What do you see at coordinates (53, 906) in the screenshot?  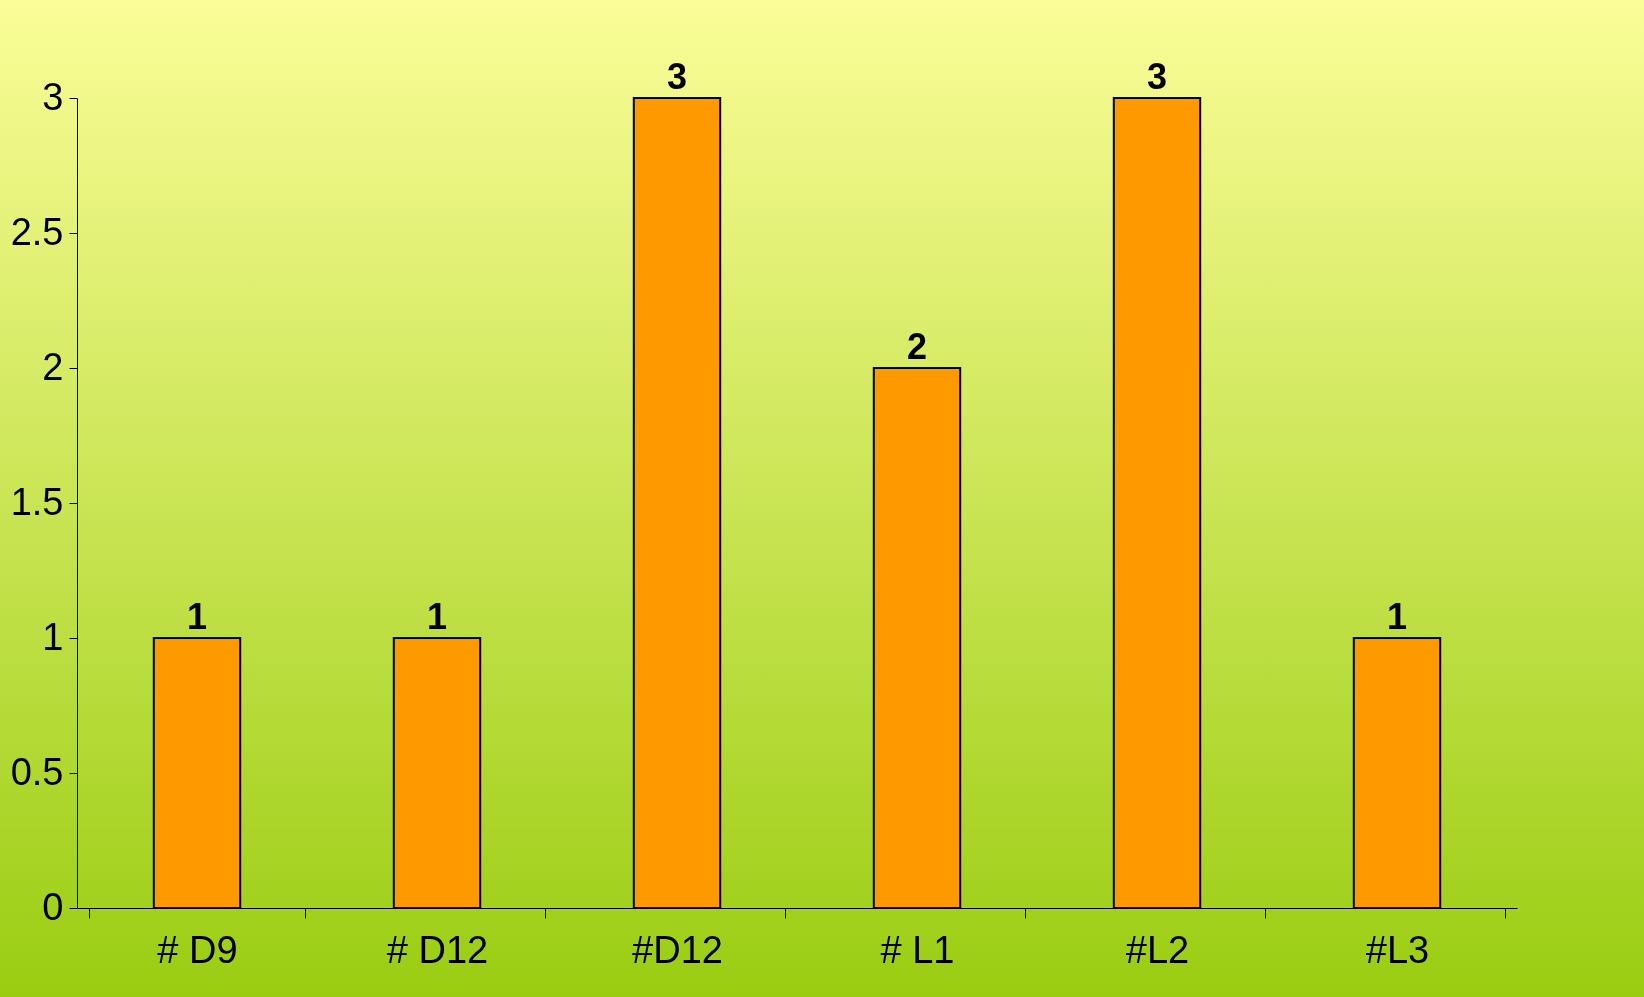 I see `y-tick-label: 0` at bounding box center [53, 906].